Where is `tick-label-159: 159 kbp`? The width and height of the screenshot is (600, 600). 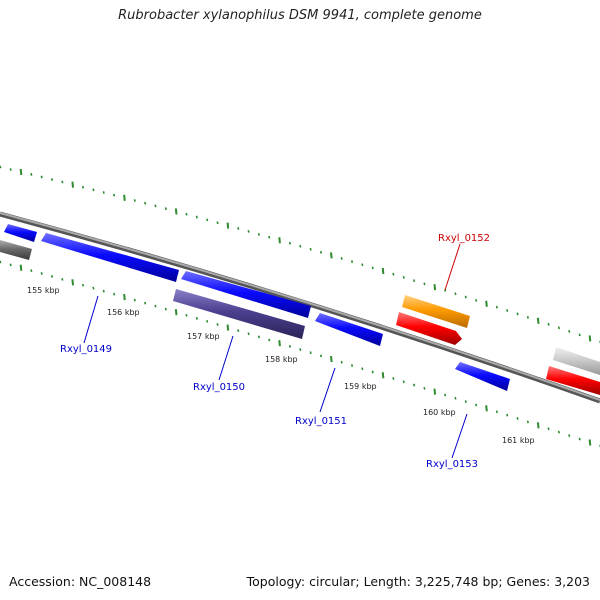
tick-label-159: 159 kbp is located at coordinates (360, 386).